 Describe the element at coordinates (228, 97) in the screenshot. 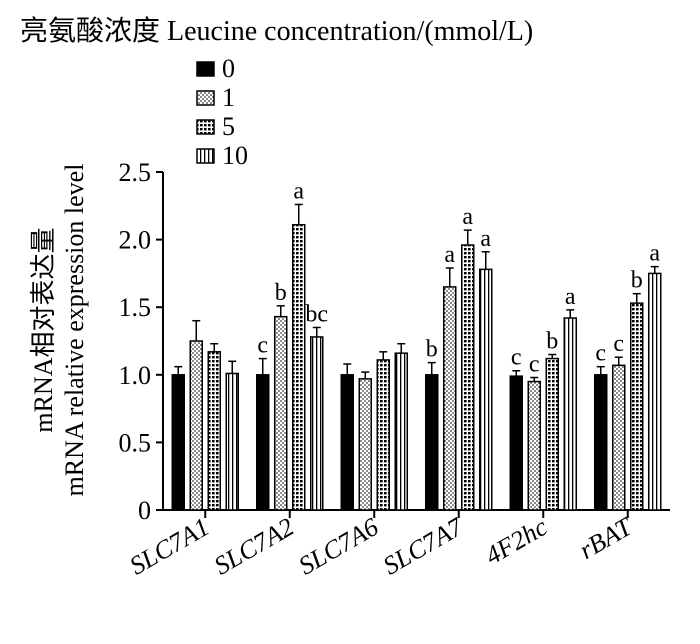

I see `legend-label: 1` at that location.